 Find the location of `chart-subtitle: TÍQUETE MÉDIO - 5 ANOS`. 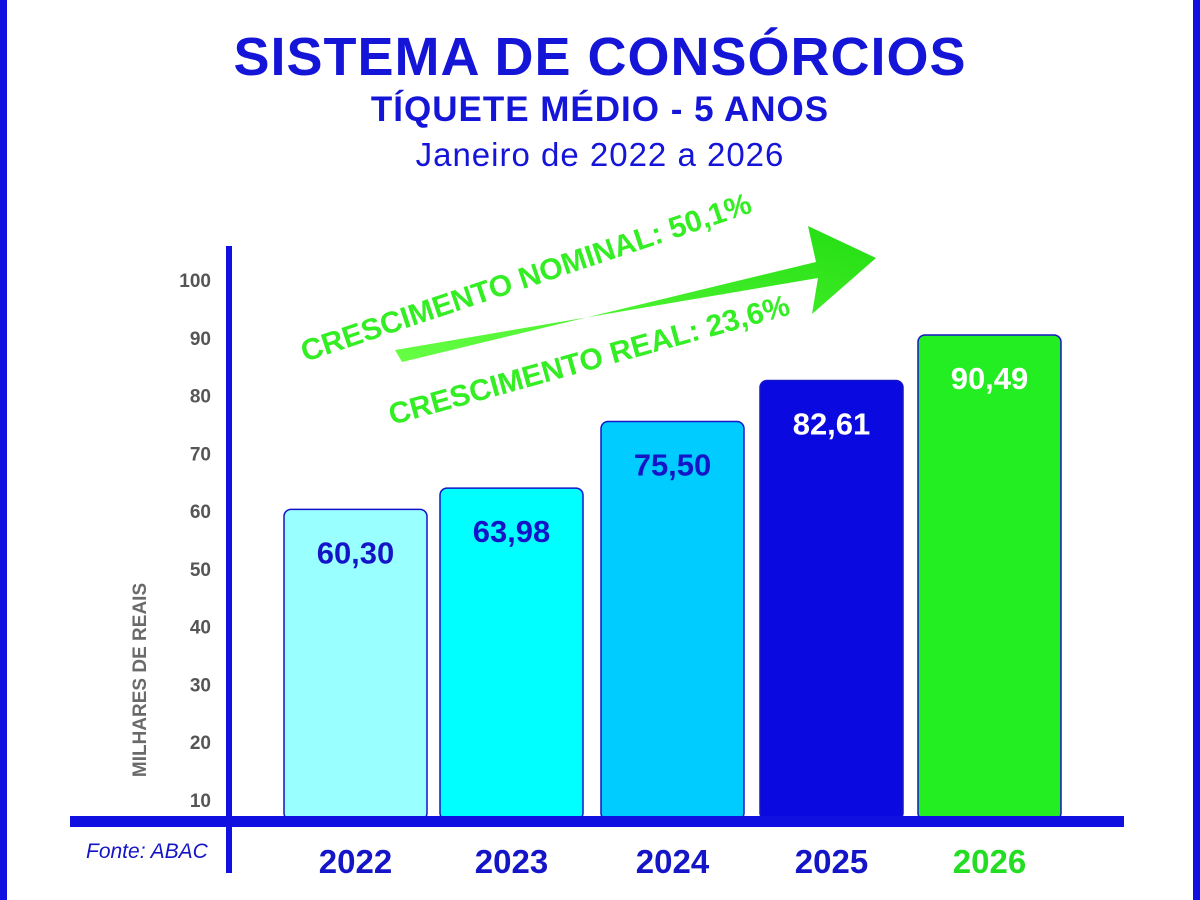

chart-subtitle: TÍQUETE MÉDIO - 5 ANOS is located at coordinates (600, 109).